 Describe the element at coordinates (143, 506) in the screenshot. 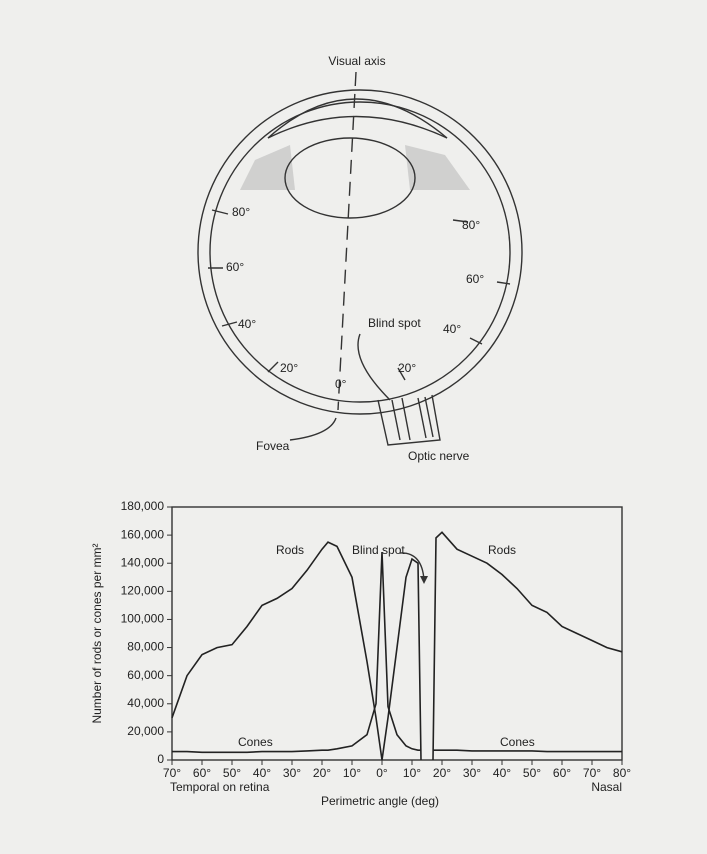

I see `y-tick-label: 180,000` at that location.